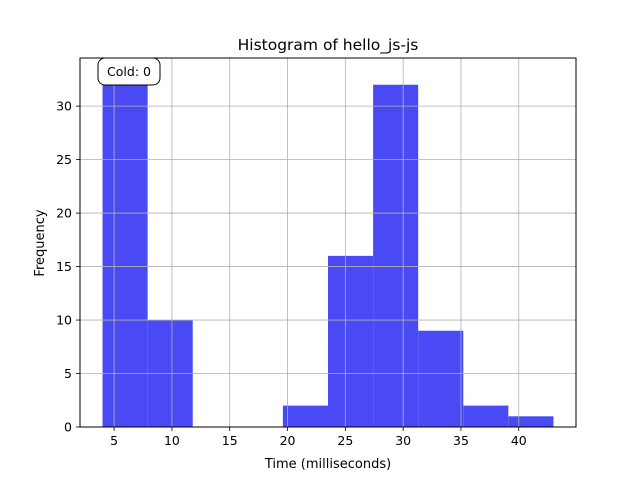  What do you see at coordinates (328, 45) in the screenshot?
I see `chart-title: Histogram of hello_js-js` at bounding box center [328, 45].